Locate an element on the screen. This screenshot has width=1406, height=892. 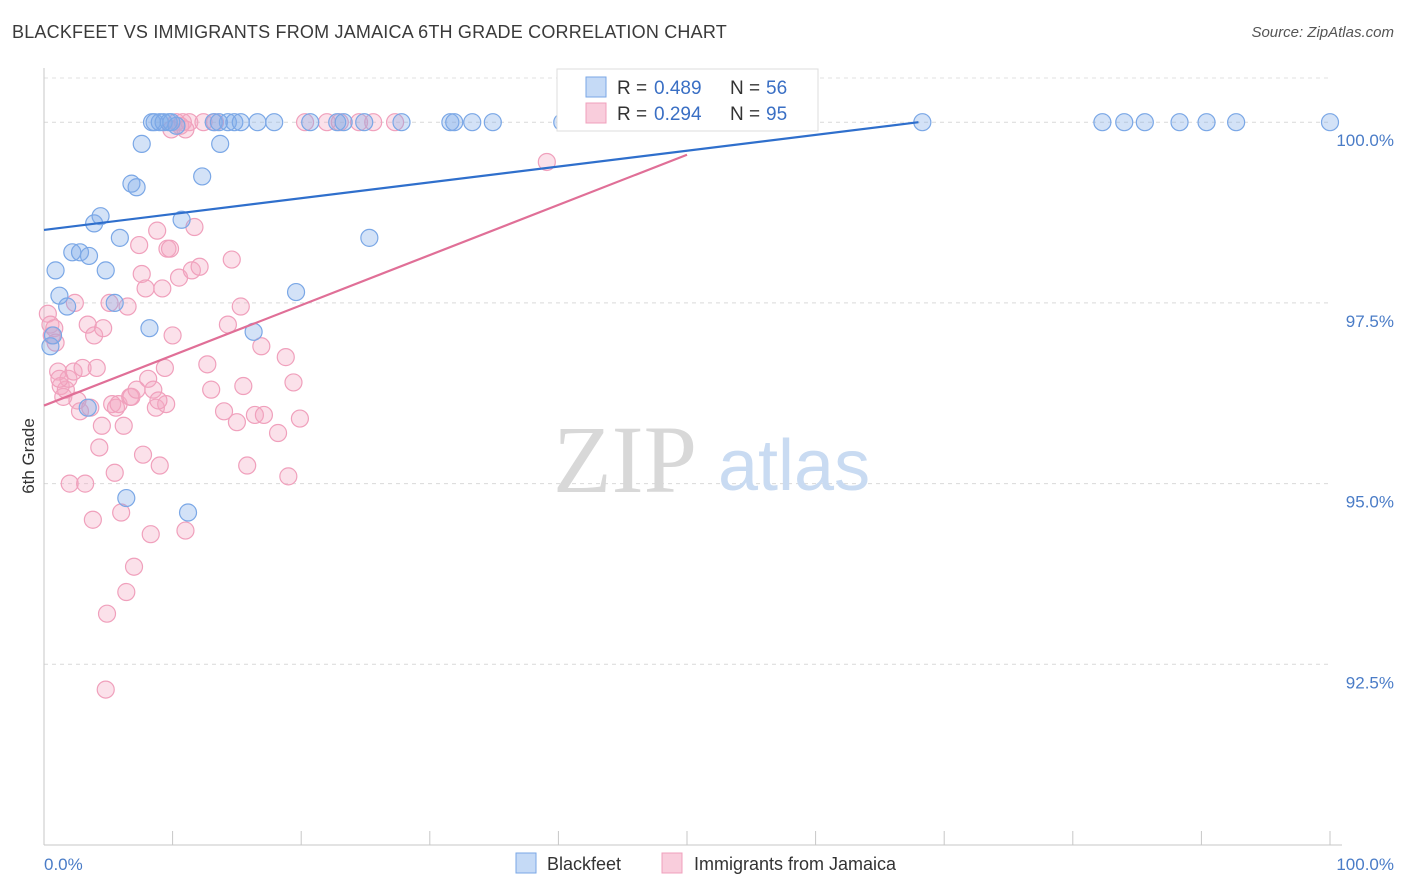
y-tick-label-2: 97.5% is located at coordinates (1370, 321).